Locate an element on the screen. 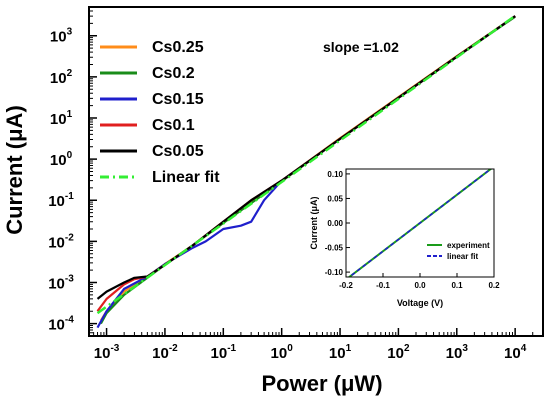  inset-x-tick-label: 0.1 is located at coordinates (457, 285).